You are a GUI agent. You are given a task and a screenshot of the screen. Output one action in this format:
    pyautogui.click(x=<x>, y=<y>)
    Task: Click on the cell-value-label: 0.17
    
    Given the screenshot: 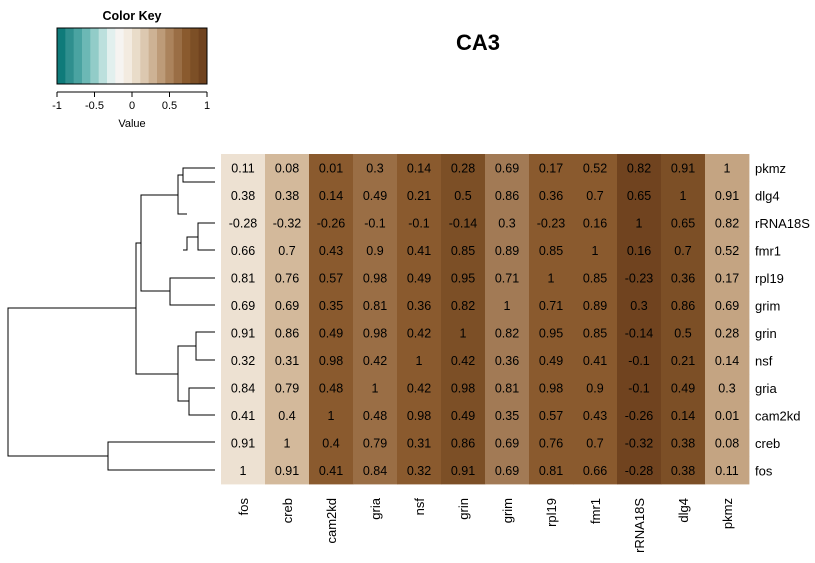 What is the action you would take?
    pyautogui.click(x=727, y=278)
    